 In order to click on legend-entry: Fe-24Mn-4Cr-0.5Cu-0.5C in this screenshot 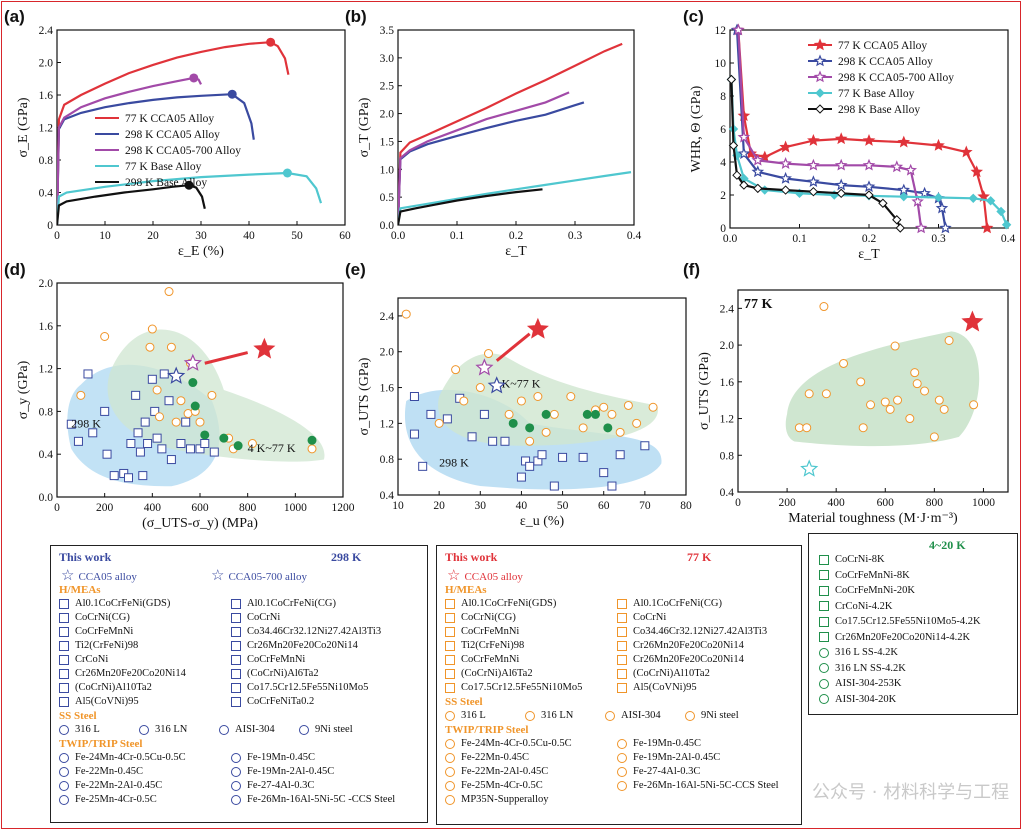, I will do `click(508, 743)`.